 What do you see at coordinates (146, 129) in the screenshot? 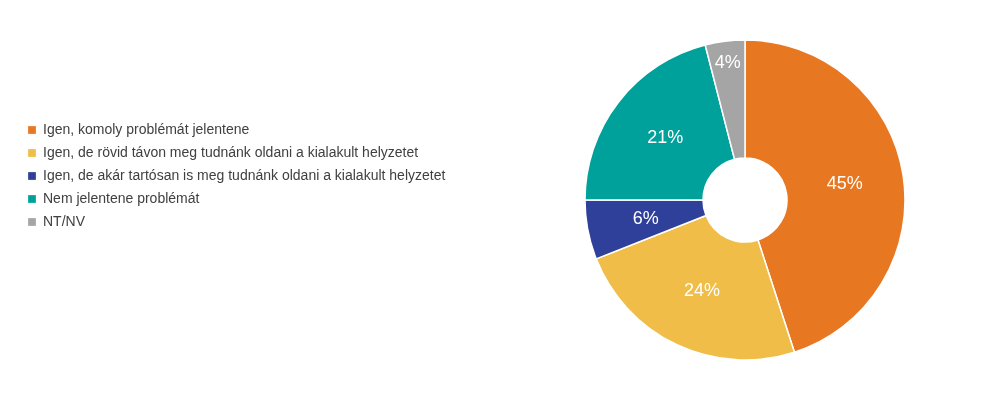
I see `legend-label: Igen, komoly problémát jelentene` at bounding box center [146, 129].